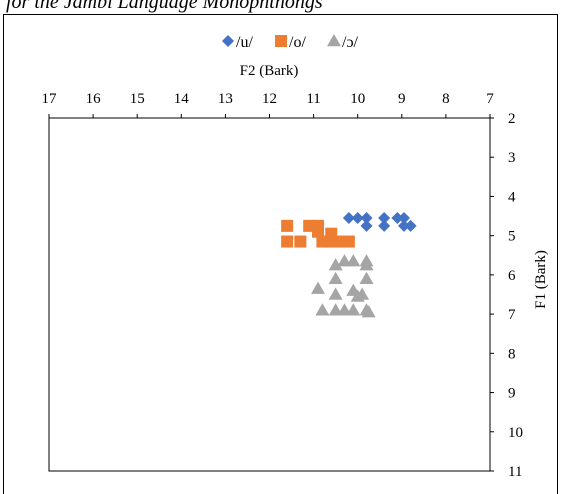 Image resolution: width=561 pixels, height=494 pixels. Describe the element at coordinates (357, 99) in the screenshot. I see `x-tick-label: 10` at that location.